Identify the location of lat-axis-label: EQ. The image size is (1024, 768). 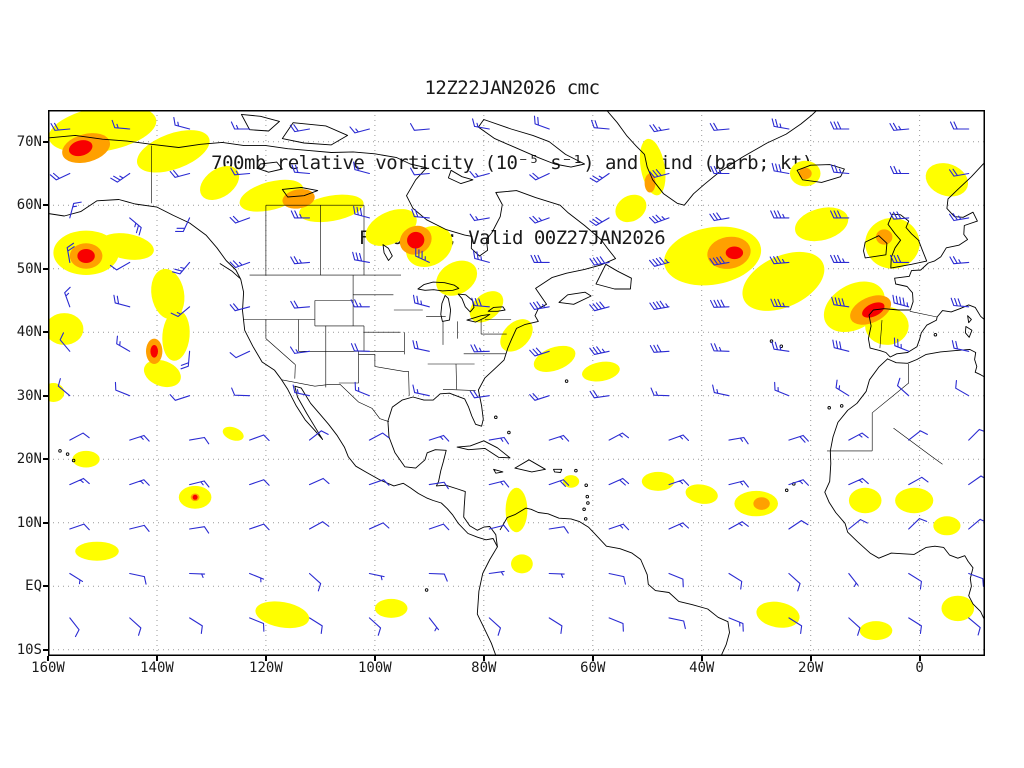
(33, 586).